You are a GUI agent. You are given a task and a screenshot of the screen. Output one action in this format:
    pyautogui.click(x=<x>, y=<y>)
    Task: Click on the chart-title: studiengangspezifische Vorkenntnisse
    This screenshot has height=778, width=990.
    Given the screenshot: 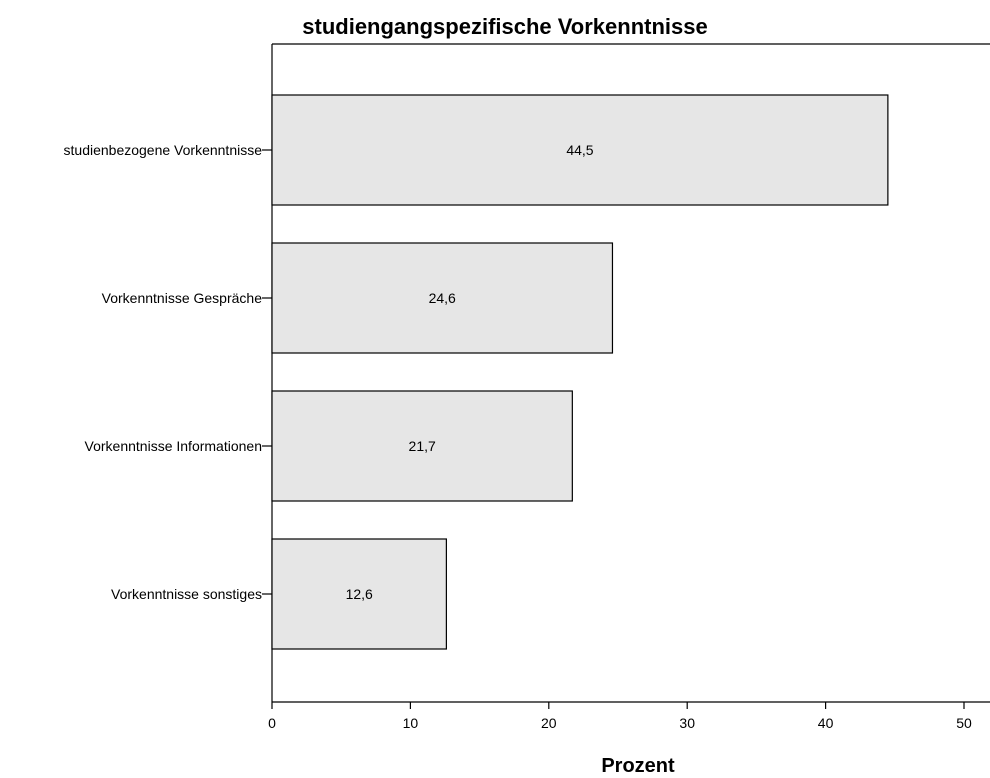 What is the action you would take?
    pyautogui.click(x=504, y=26)
    